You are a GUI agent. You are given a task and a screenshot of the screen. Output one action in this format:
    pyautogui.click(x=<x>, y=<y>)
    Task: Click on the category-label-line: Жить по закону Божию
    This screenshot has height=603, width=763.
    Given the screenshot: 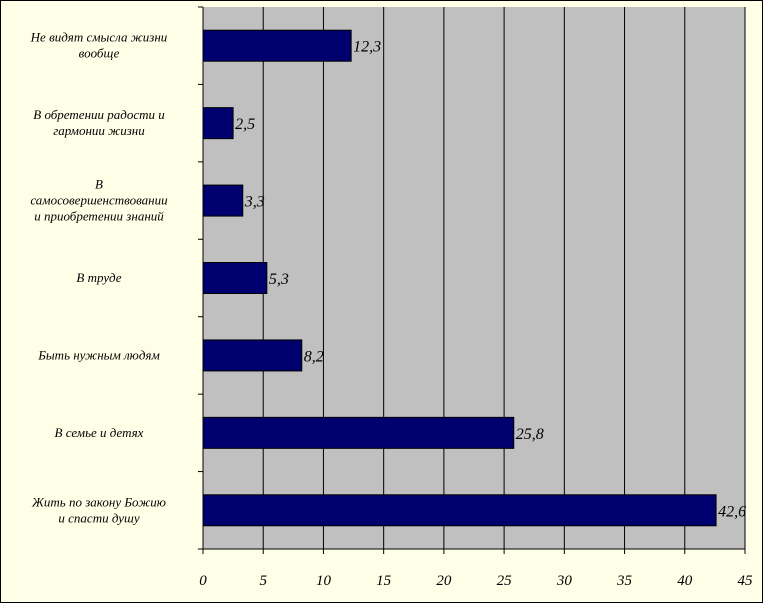 What is the action you would take?
    pyautogui.click(x=98, y=501)
    